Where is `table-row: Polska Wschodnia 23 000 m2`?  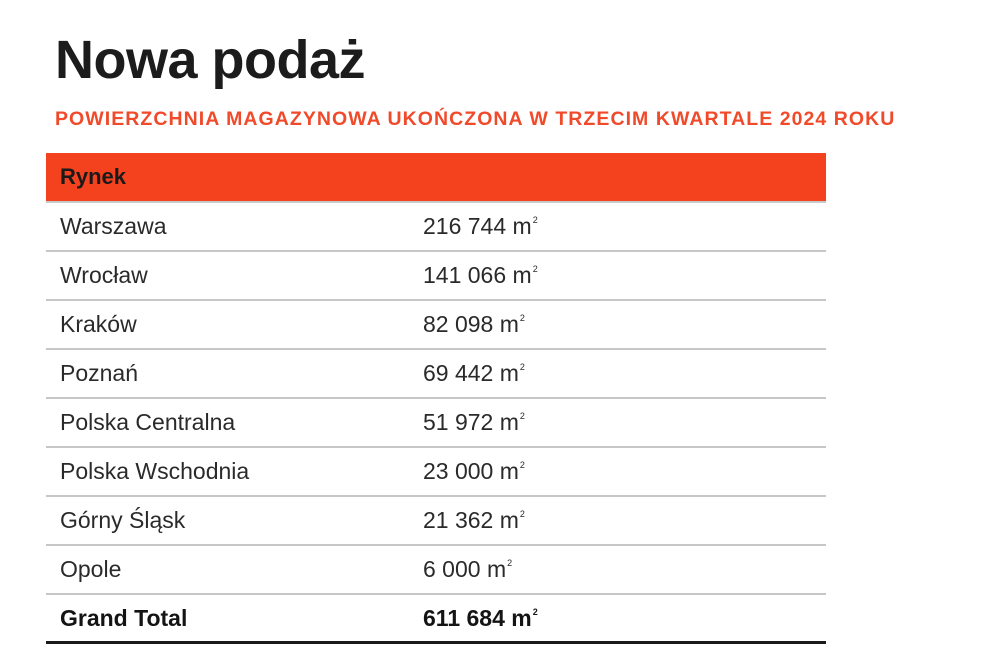 table-row: Polska Wschodnia 23 000 m2 is located at coordinates (436, 472).